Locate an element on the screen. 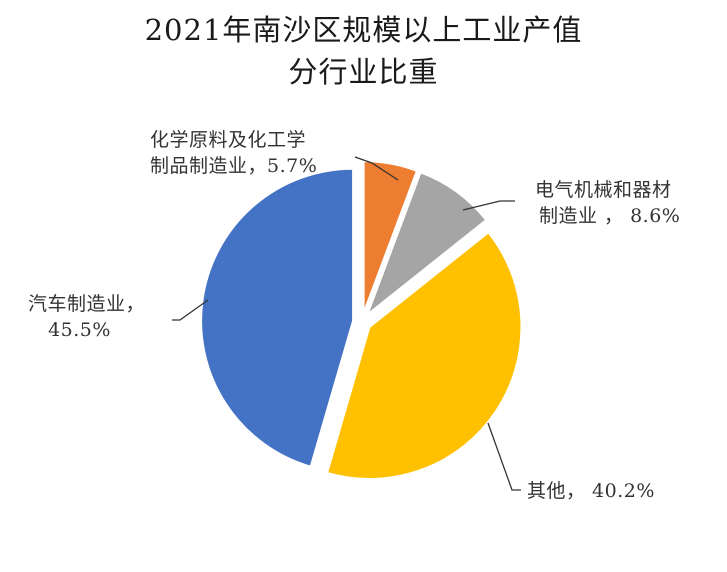  leader-line-auto is located at coordinates (190, 310).